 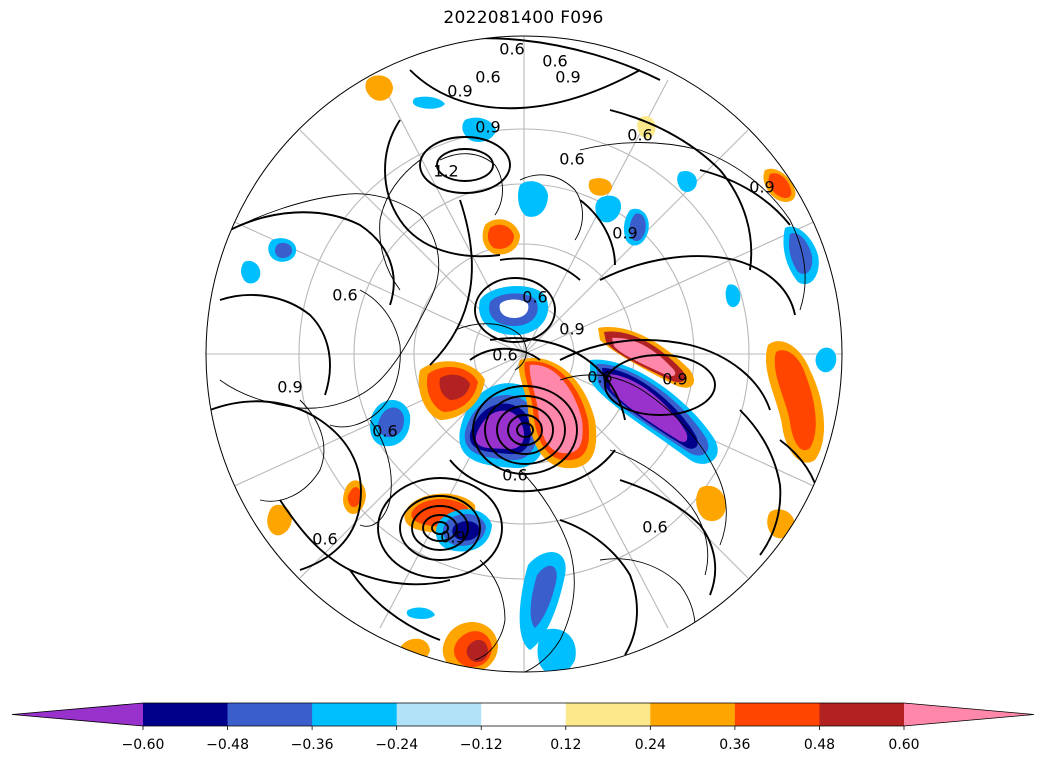 I want to click on contour-label: 1.2, so click(x=445, y=171).